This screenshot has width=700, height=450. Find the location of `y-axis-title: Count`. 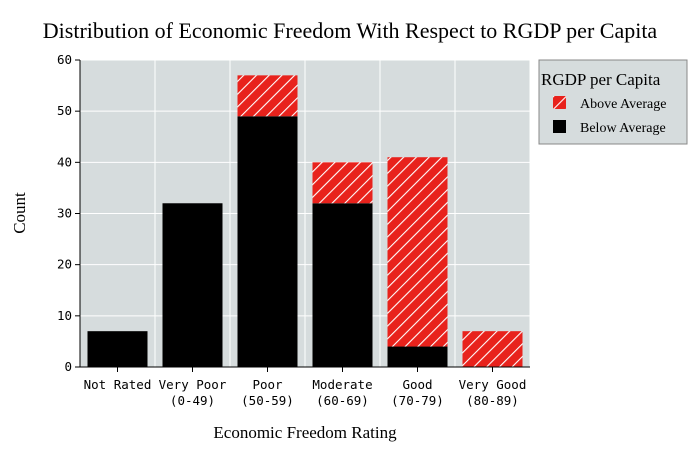

y-axis-title: Count is located at coordinates (19, 213).